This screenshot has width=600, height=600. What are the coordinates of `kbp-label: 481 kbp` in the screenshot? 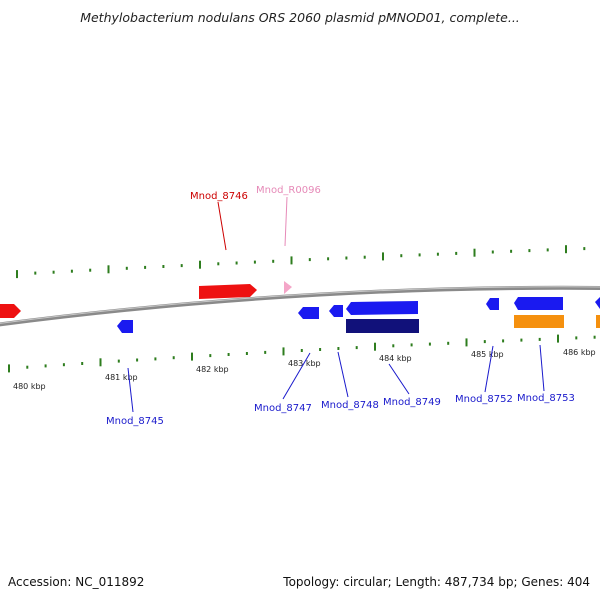 It's located at (121, 377).